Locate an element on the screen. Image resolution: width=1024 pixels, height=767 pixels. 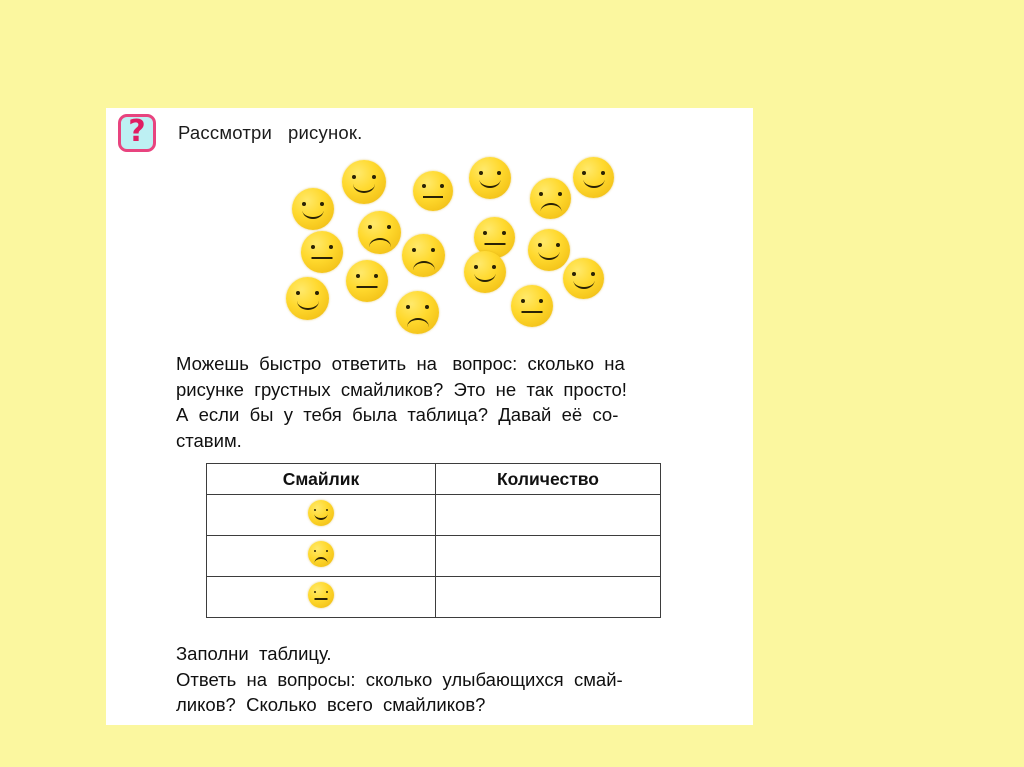
page-title: Рассмотри рисунок. is located at coordinates (270, 132).